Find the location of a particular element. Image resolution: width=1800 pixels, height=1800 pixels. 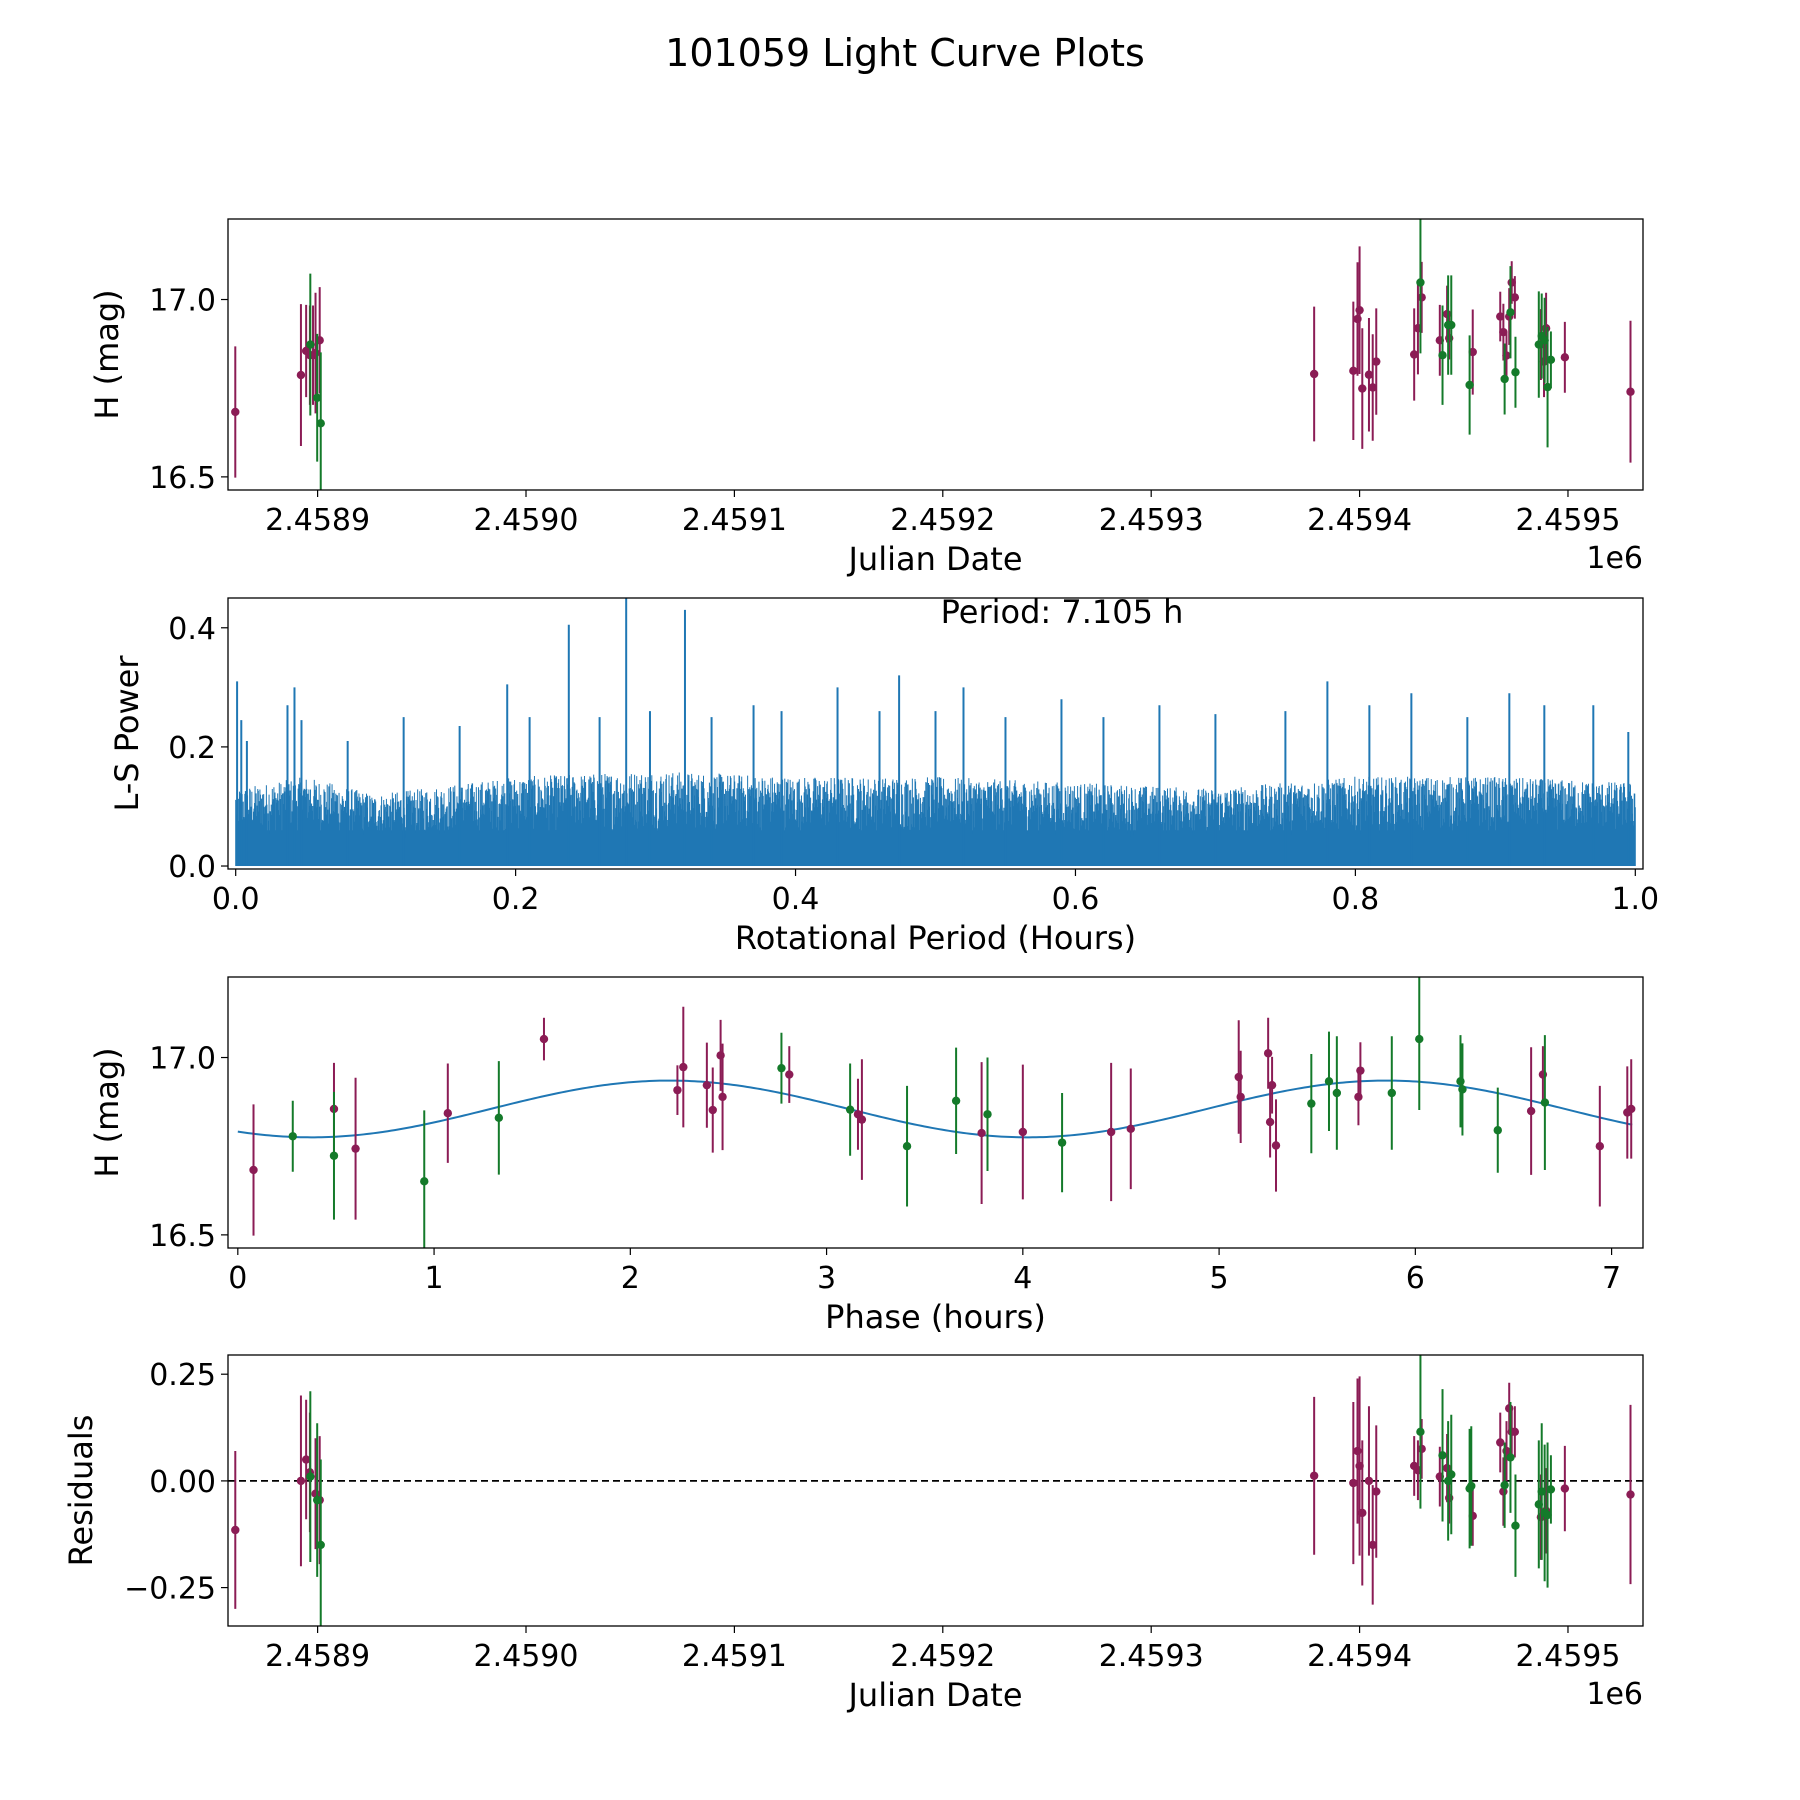

residuals-xtick-label: 2.4592 is located at coordinates (942, 1656).